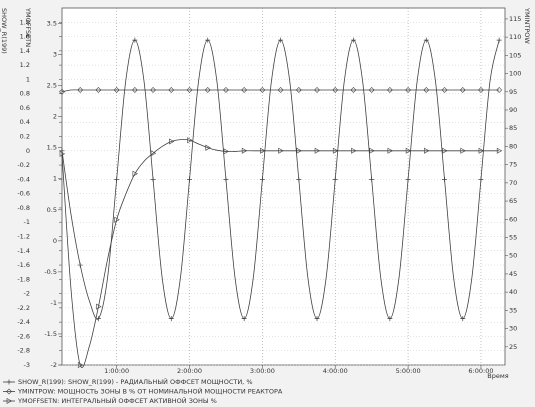 The height and width of the screenshot is (407, 535). Describe the element at coordinates (25, 108) in the screenshot. I see `y-tick-label: 0.6` at that location.